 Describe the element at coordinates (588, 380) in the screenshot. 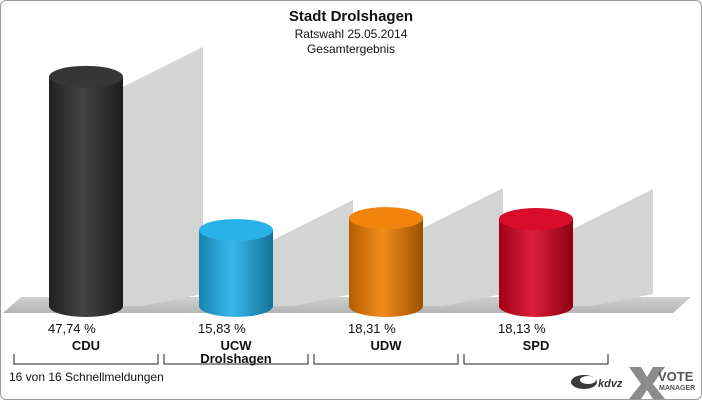

I see `kdvz-swoosh-highlight-icon` at that location.